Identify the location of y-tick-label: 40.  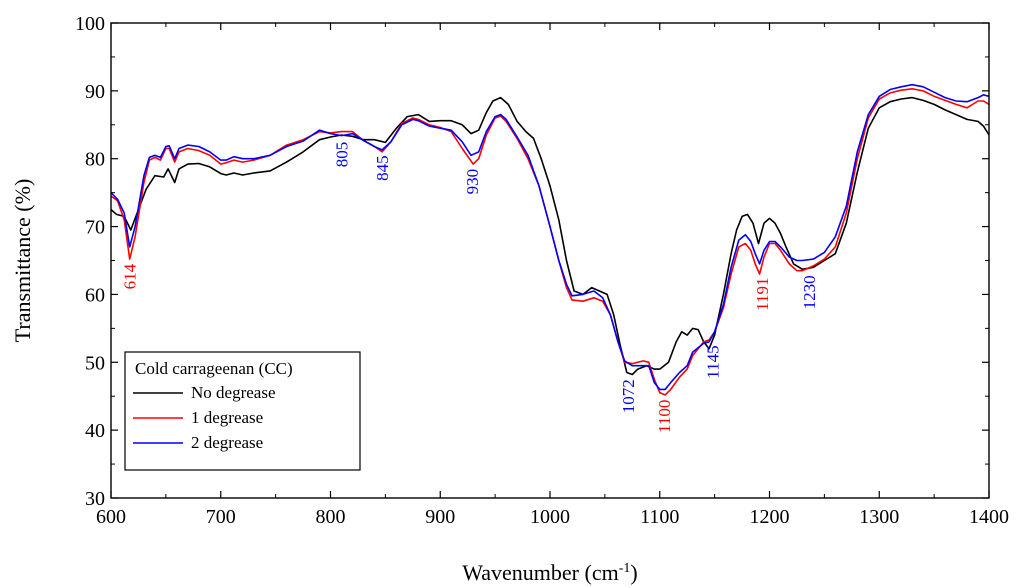
(95, 431).